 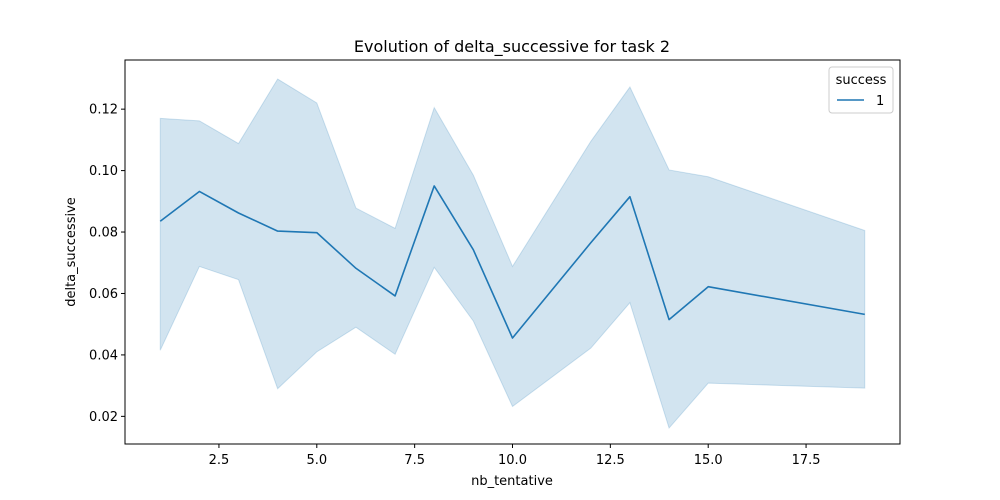 What do you see at coordinates (103, 110) in the screenshot?
I see `y-tick-label: 0.12` at bounding box center [103, 110].